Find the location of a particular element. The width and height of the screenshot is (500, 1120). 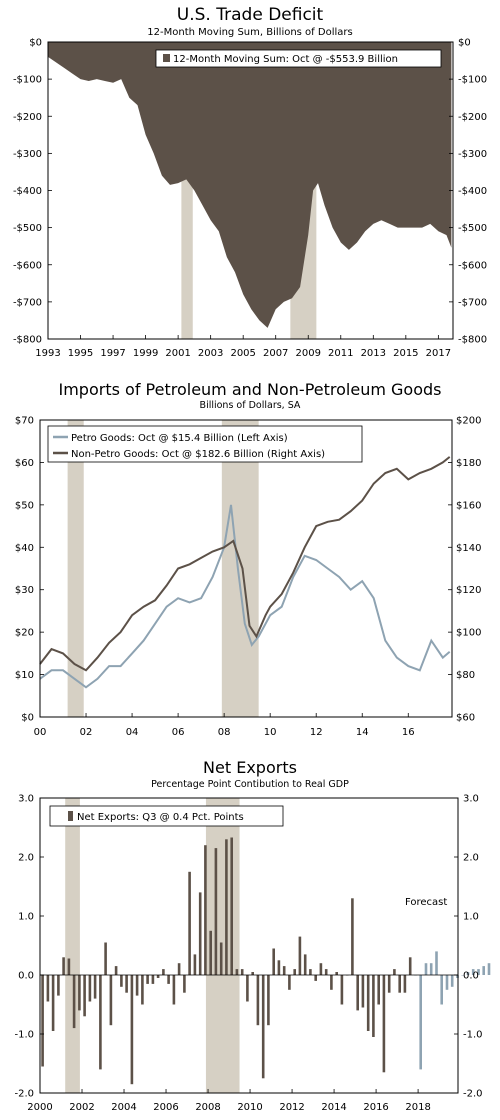

chart3-left-axis: 3.0 2.0 1.0 0.0 -1.0 -2.0 is located at coordinates (29, 947).